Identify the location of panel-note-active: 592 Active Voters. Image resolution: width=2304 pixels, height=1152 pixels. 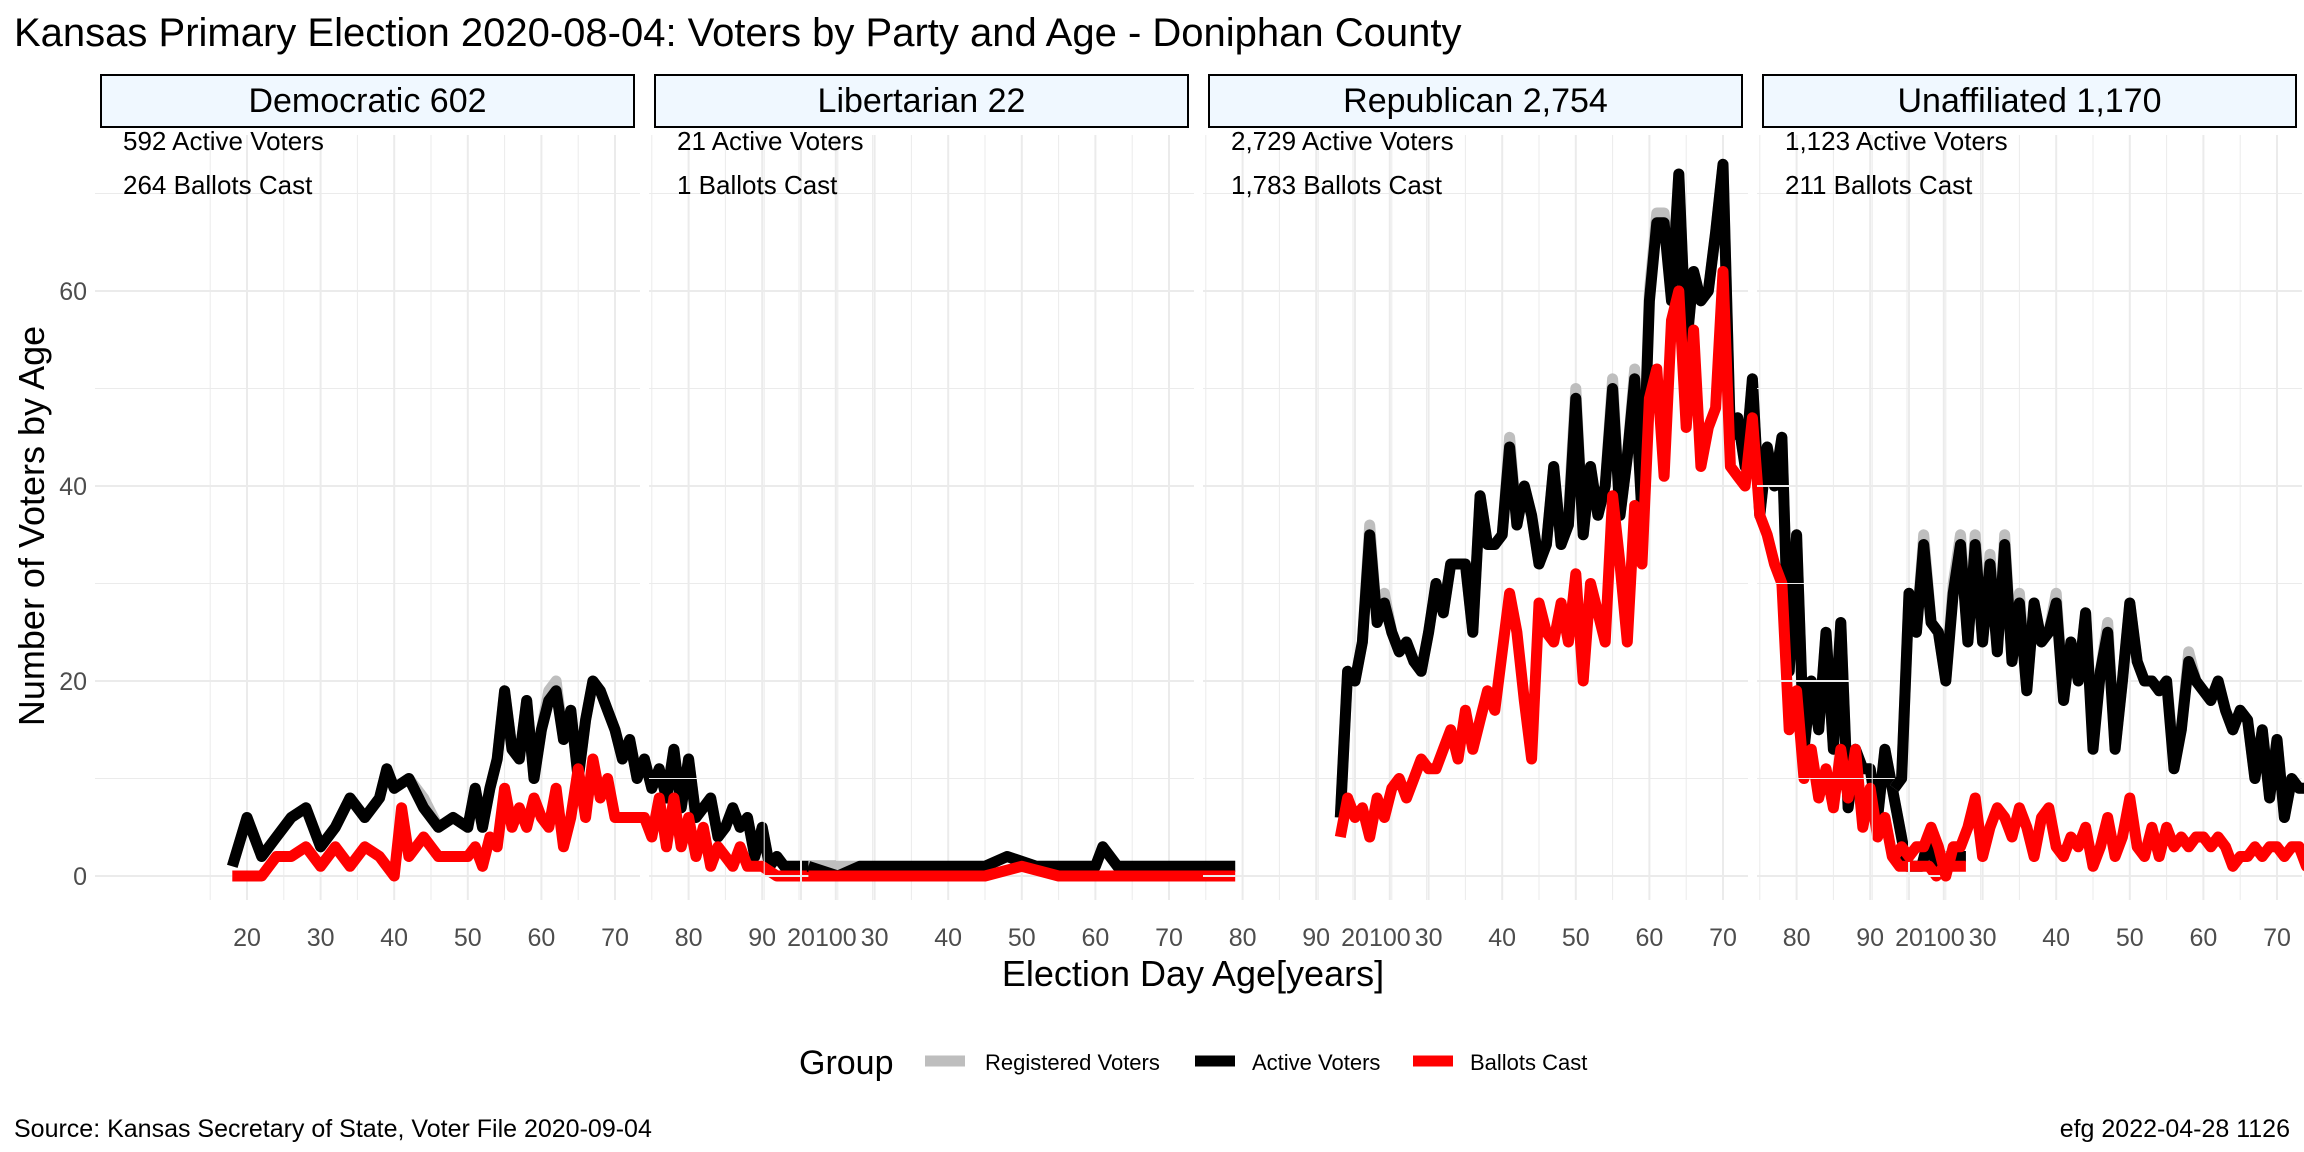
(223, 141).